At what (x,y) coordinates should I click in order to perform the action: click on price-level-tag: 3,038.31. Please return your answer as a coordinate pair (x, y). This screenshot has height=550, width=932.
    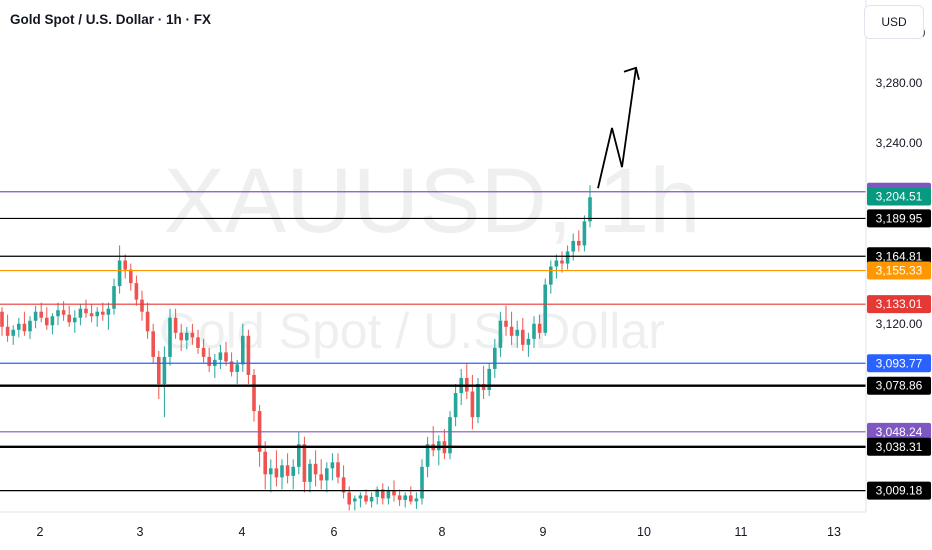
    Looking at the image, I should click on (899, 447).